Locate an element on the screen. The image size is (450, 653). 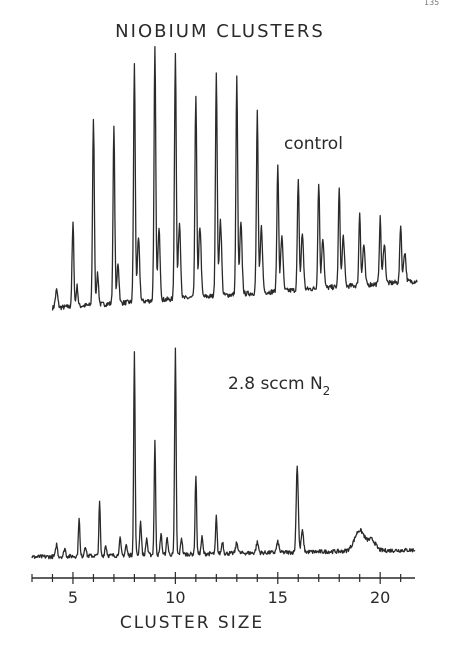
trace-label-control: control is located at coordinates (313, 144).